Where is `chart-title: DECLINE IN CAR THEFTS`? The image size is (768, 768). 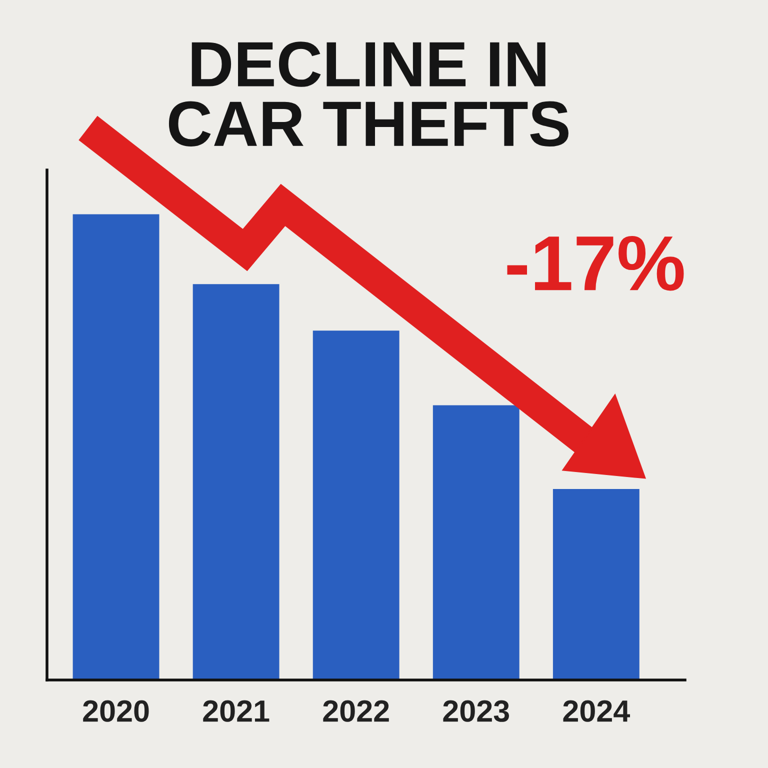
chart-title: DECLINE IN CAR THEFTS is located at coordinates (368, 94).